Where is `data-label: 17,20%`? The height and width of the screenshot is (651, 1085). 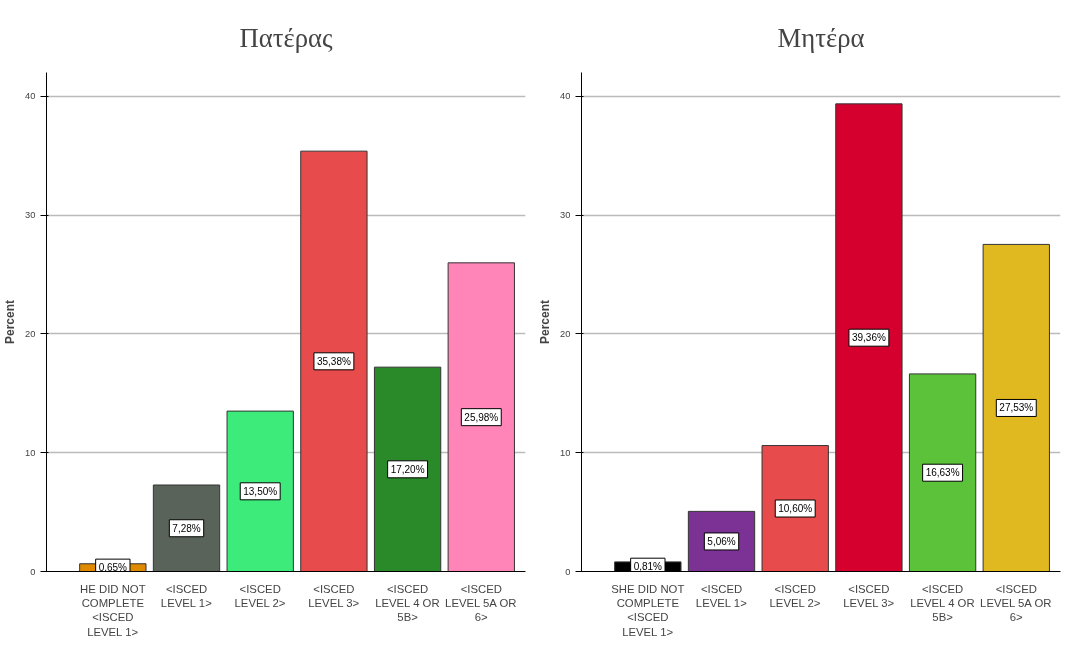
data-label: 17,20% is located at coordinates (407, 469).